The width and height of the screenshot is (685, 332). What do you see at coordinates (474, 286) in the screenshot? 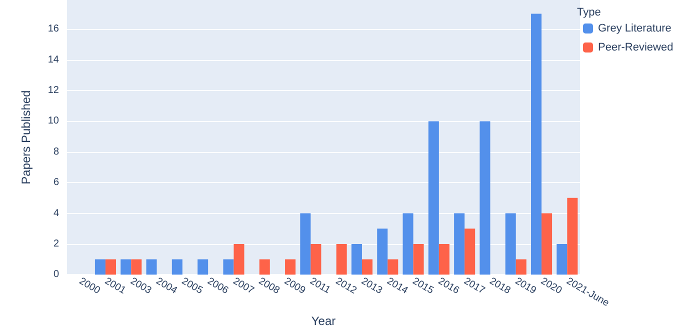
I see `x-tick-label: 2017` at bounding box center [474, 286].